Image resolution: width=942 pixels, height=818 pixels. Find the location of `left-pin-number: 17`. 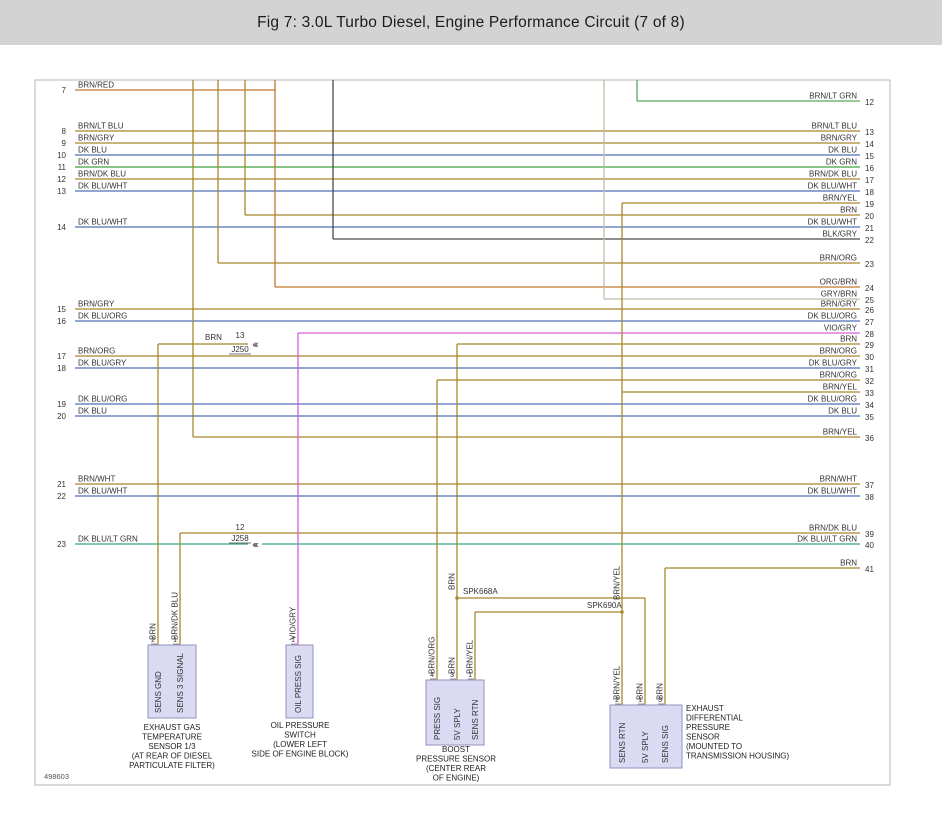

left-pin-number: 17 is located at coordinates (61, 356).